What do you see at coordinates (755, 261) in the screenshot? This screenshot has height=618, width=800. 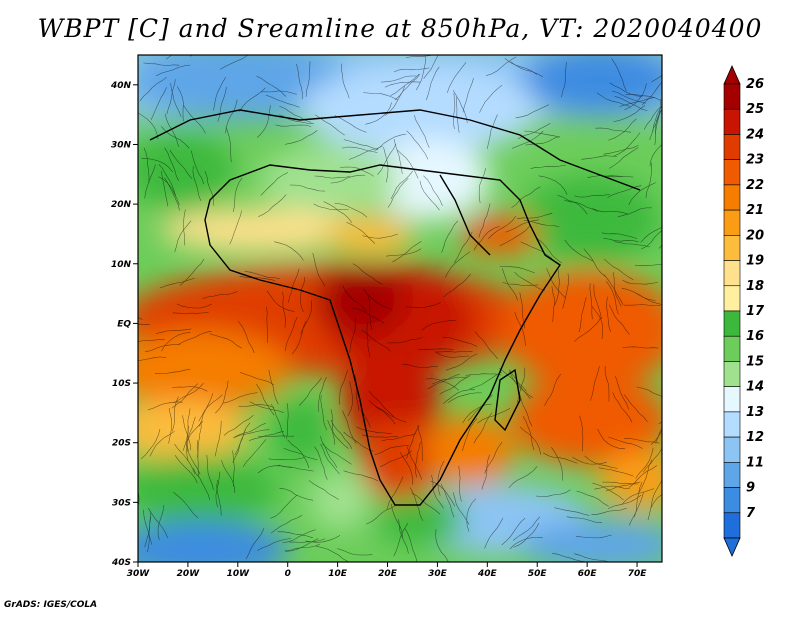 I see `colorbar-label: 19` at bounding box center [755, 261].